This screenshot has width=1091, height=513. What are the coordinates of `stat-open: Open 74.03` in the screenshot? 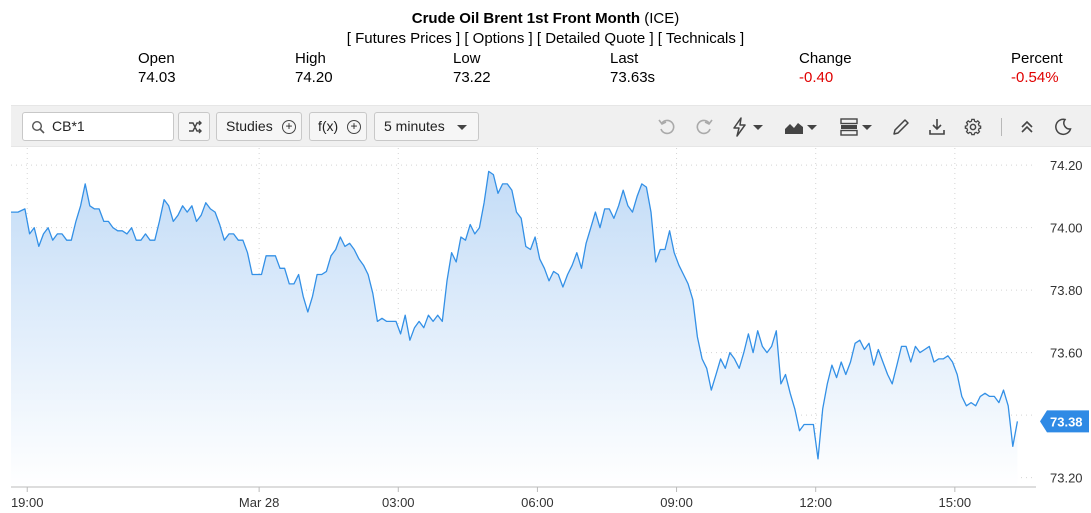 It's located at (157, 68).